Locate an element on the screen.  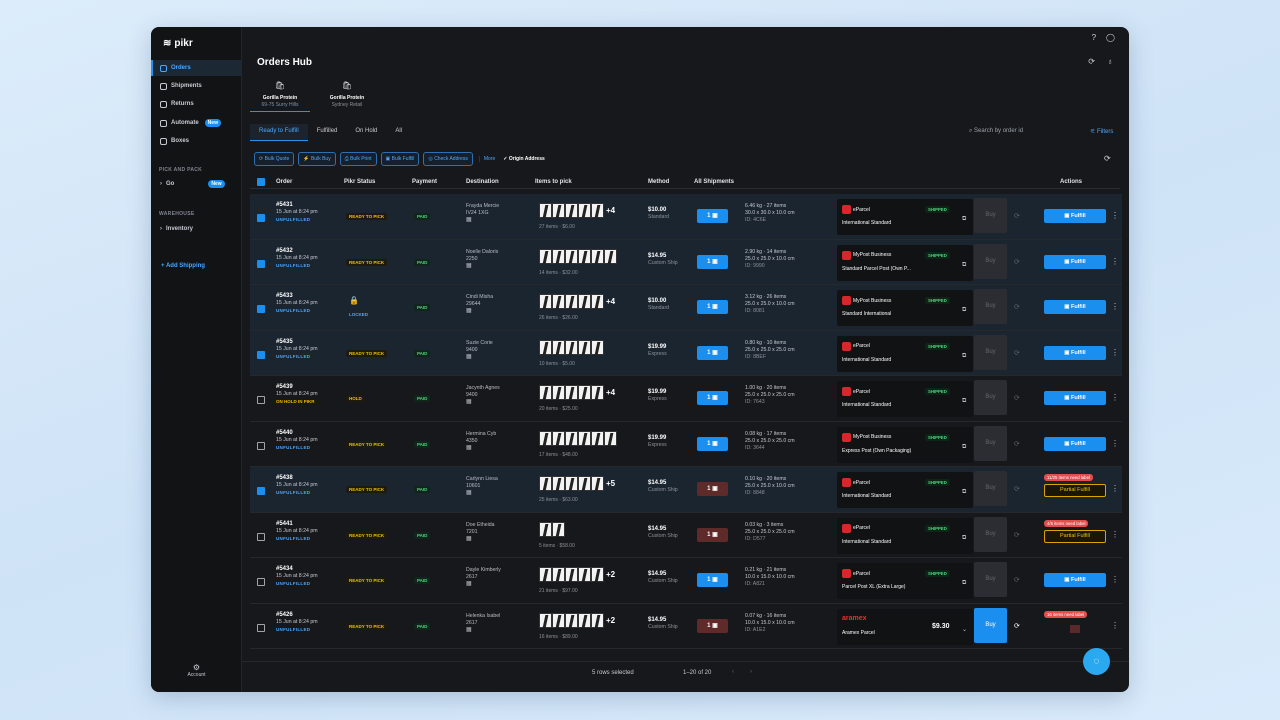
col-items: Items to pick is located at coordinates (553, 182).